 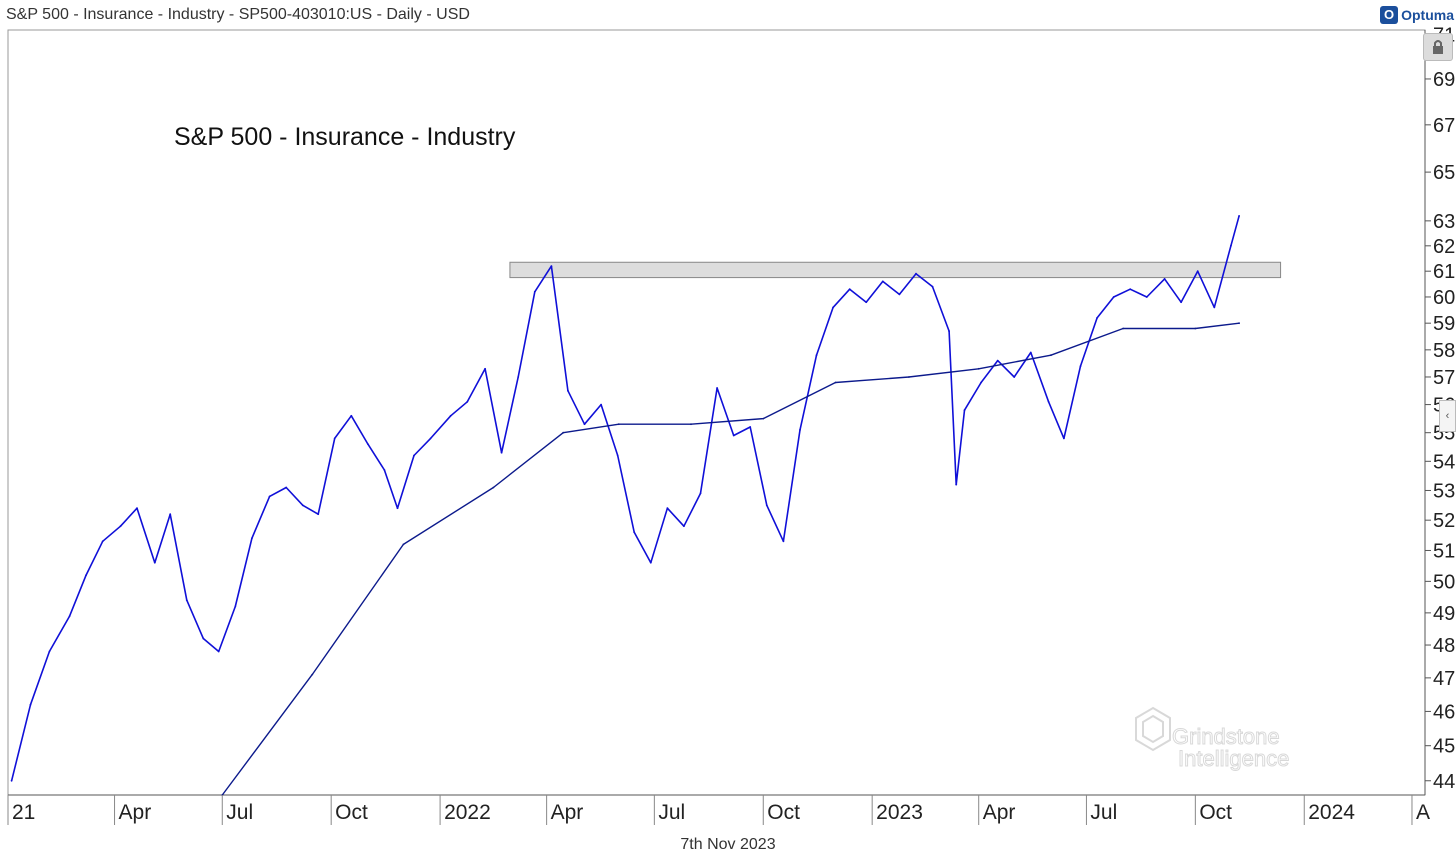 What do you see at coordinates (1423, 812) in the screenshot?
I see `x-tick-label: A` at bounding box center [1423, 812].